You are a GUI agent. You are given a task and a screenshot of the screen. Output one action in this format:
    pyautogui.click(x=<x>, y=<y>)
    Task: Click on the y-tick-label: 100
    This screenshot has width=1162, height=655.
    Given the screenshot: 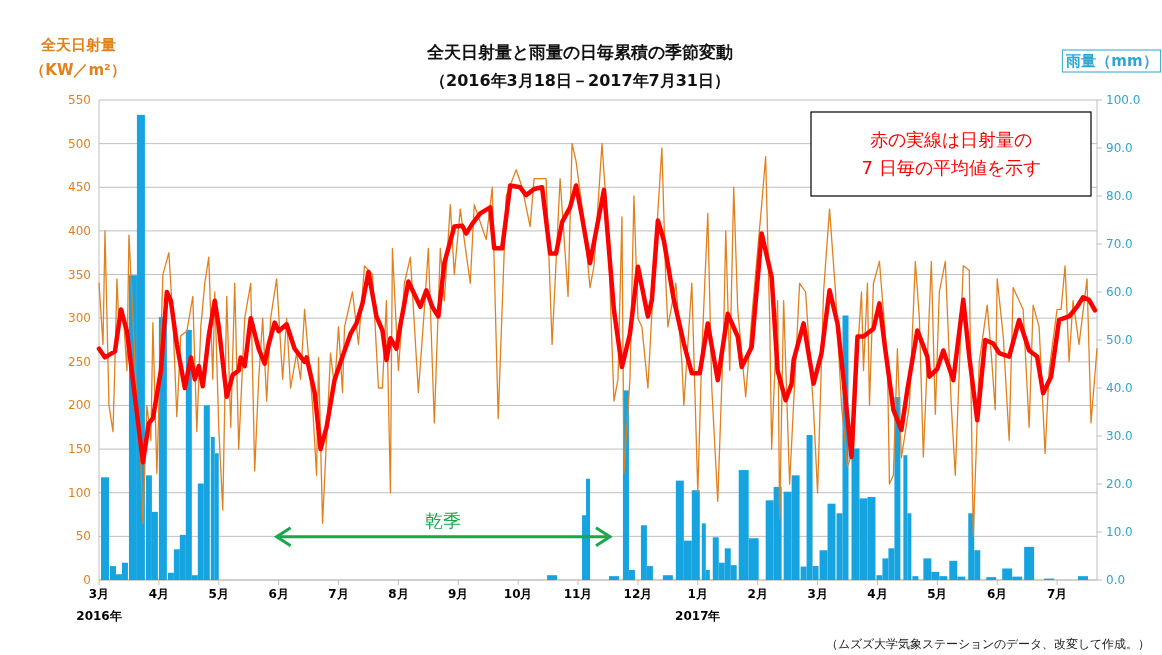 What is the action you would take?
    pyautogui.click(x=79, y=492)
    